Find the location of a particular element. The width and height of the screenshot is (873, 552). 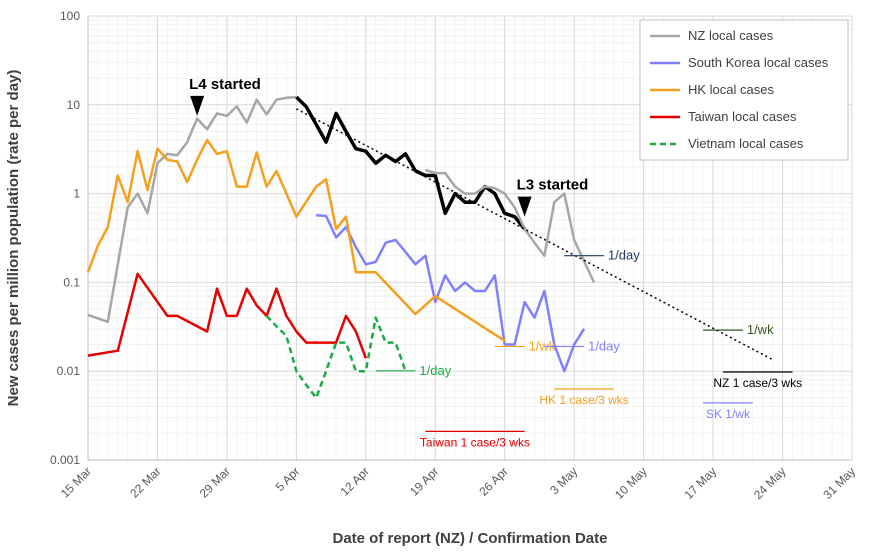

x-tick-label: 19 Apr is located at coordinates (424, 481).